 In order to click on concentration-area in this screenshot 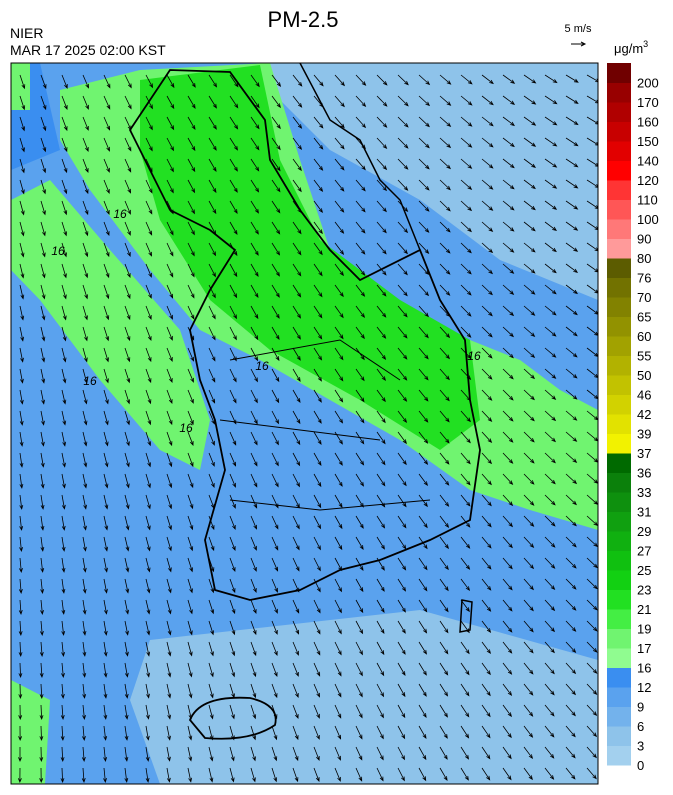, I will do `click(110, 325)`.